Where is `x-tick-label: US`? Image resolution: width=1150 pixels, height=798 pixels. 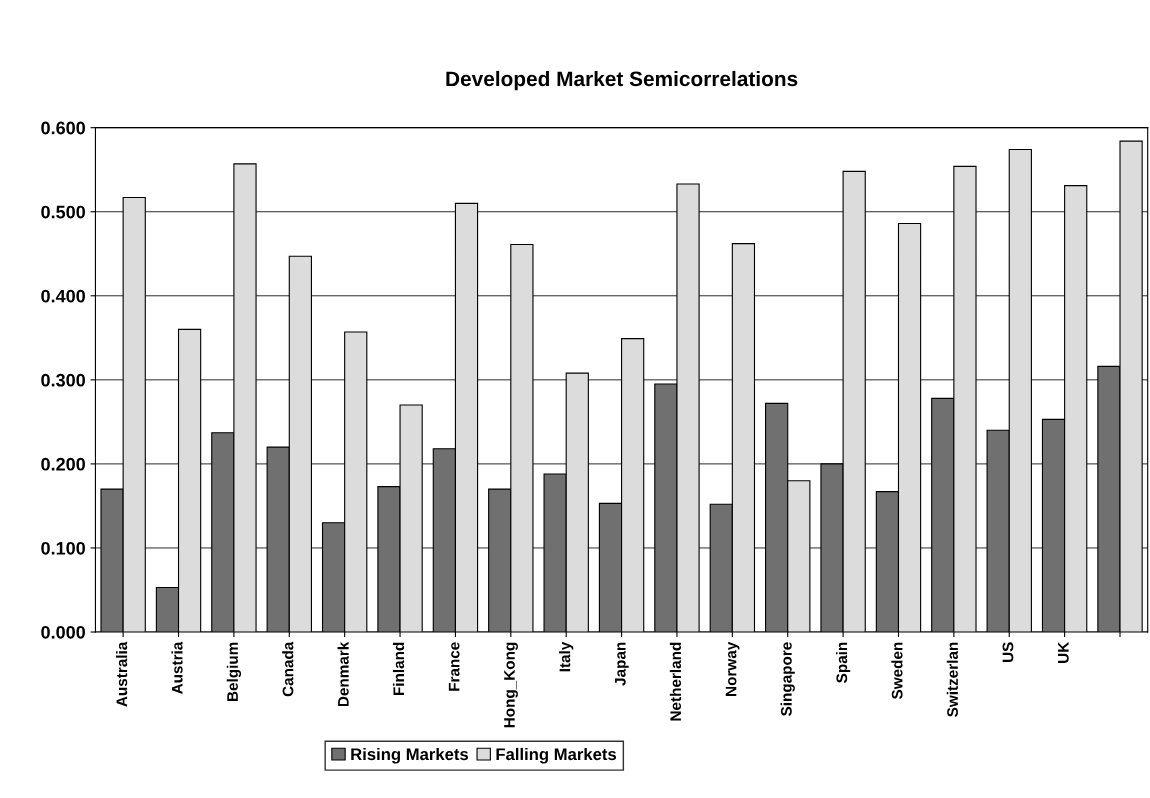 x-tick-label: US is located at coordinates (1008, 652).